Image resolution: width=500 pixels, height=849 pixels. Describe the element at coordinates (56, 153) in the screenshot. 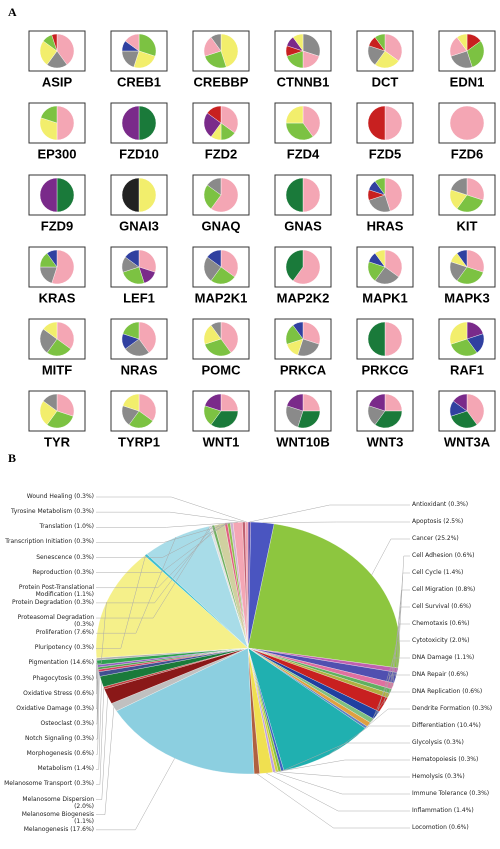

I see `gene-label: EP300` at that location.